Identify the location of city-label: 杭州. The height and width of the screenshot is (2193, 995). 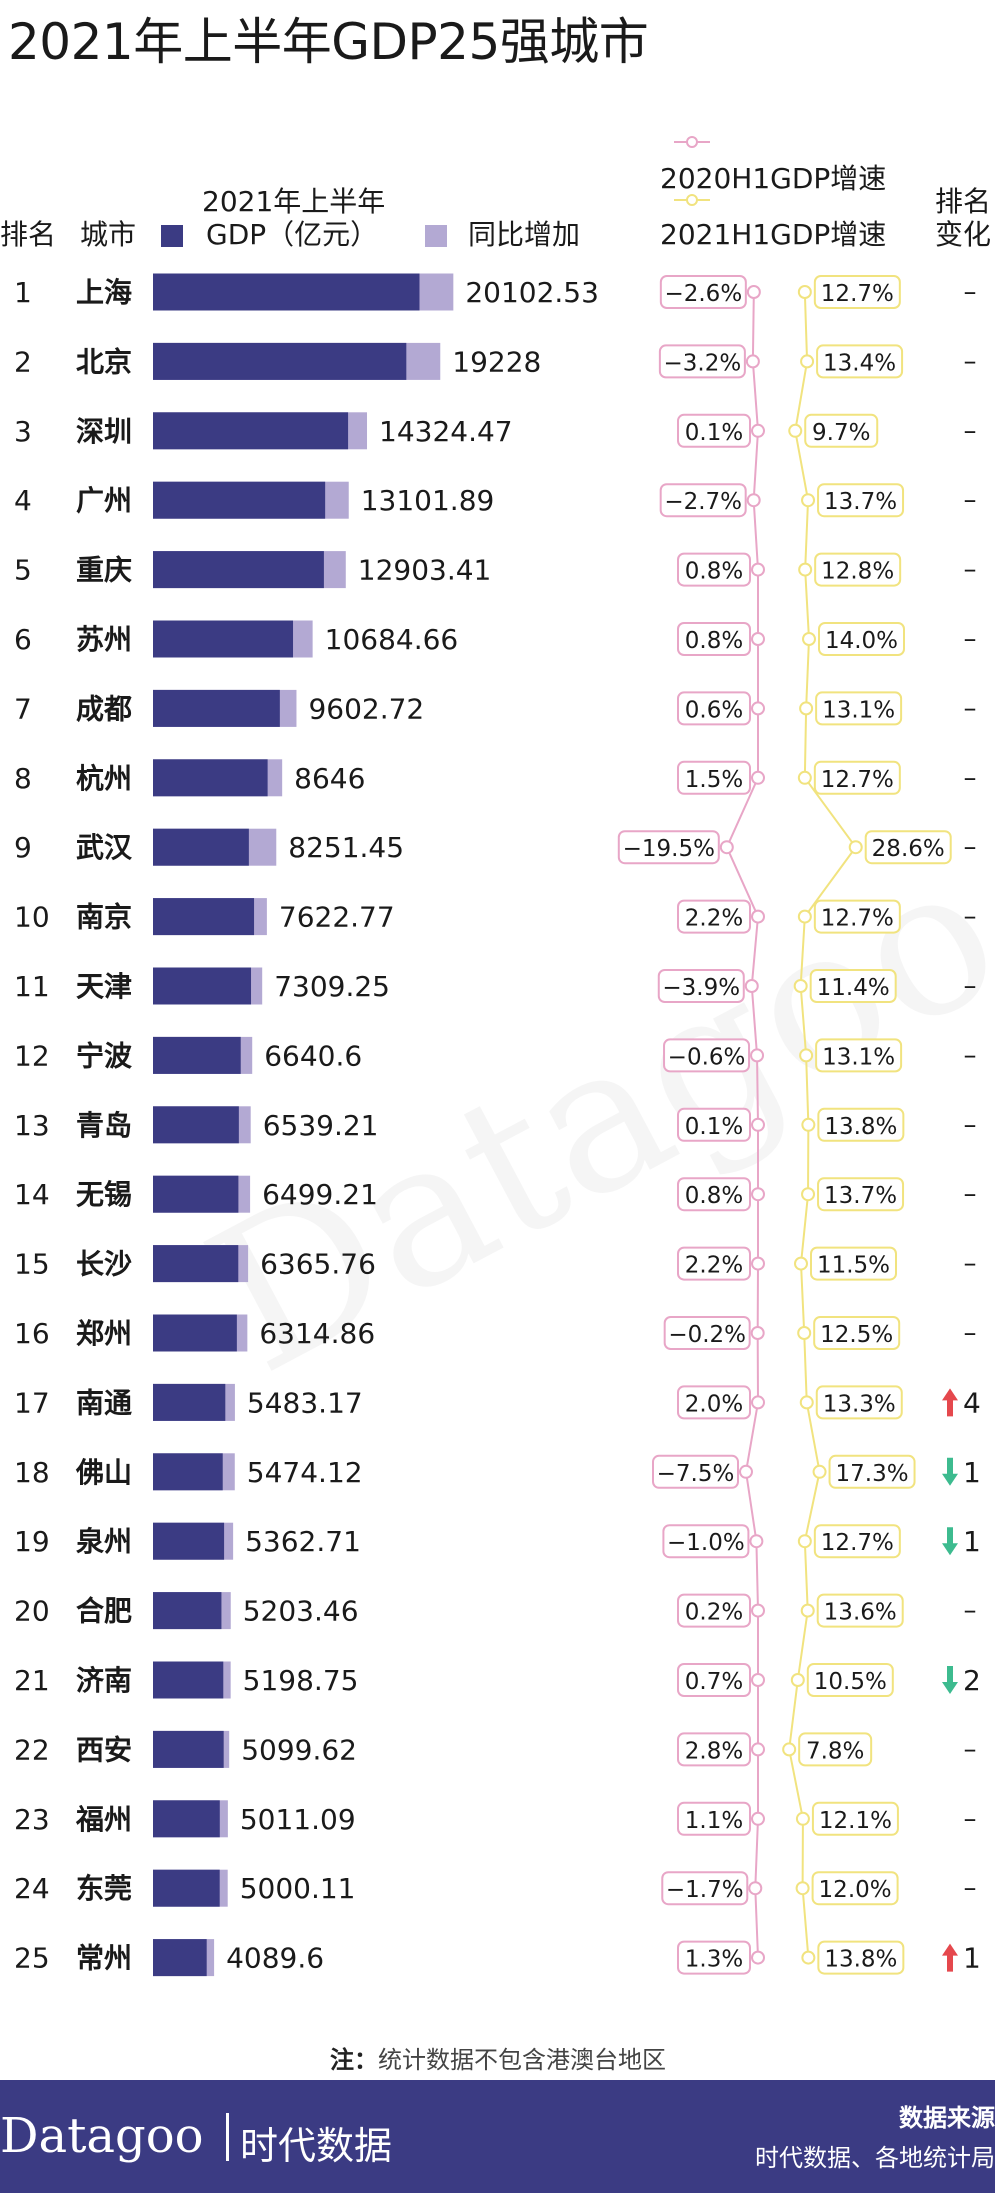
(104, 778).